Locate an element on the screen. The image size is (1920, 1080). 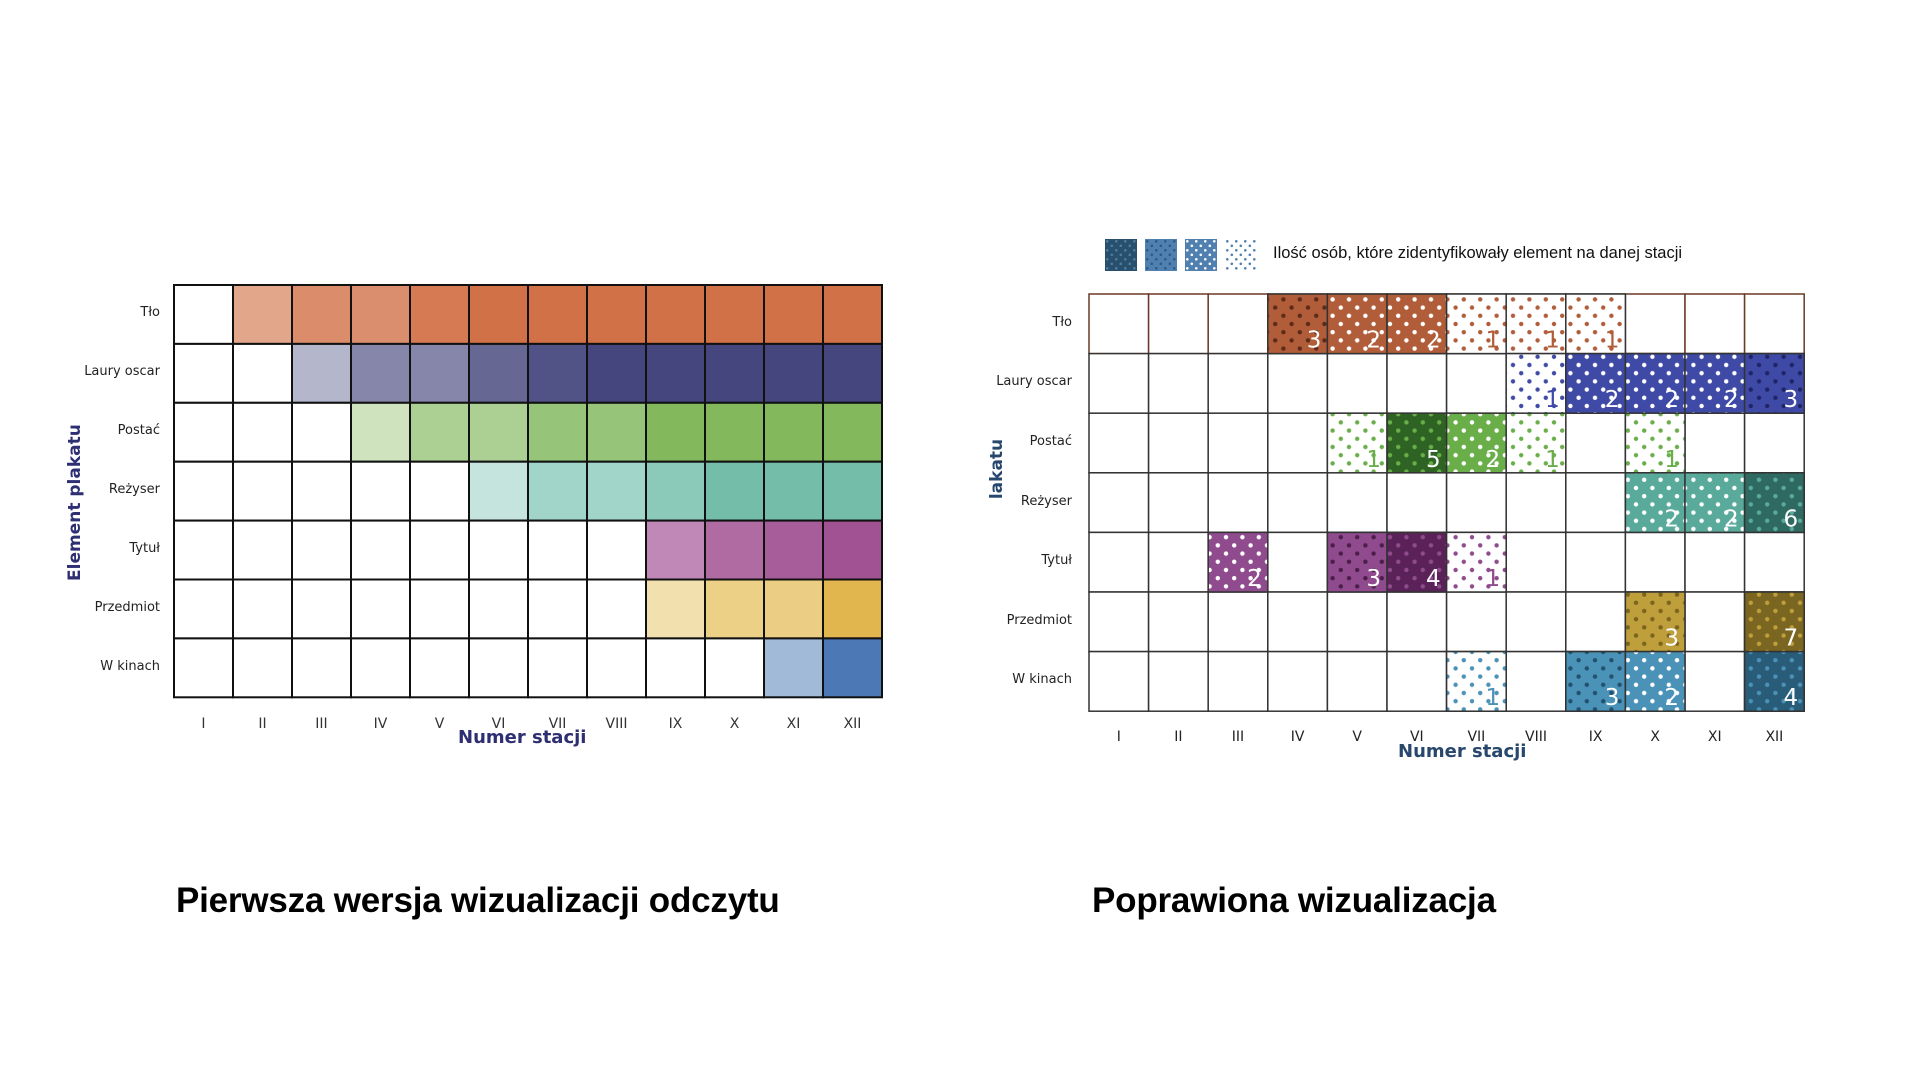
right-value-cell-tlo-viii: 1 is located at coordinates (1536, 324).